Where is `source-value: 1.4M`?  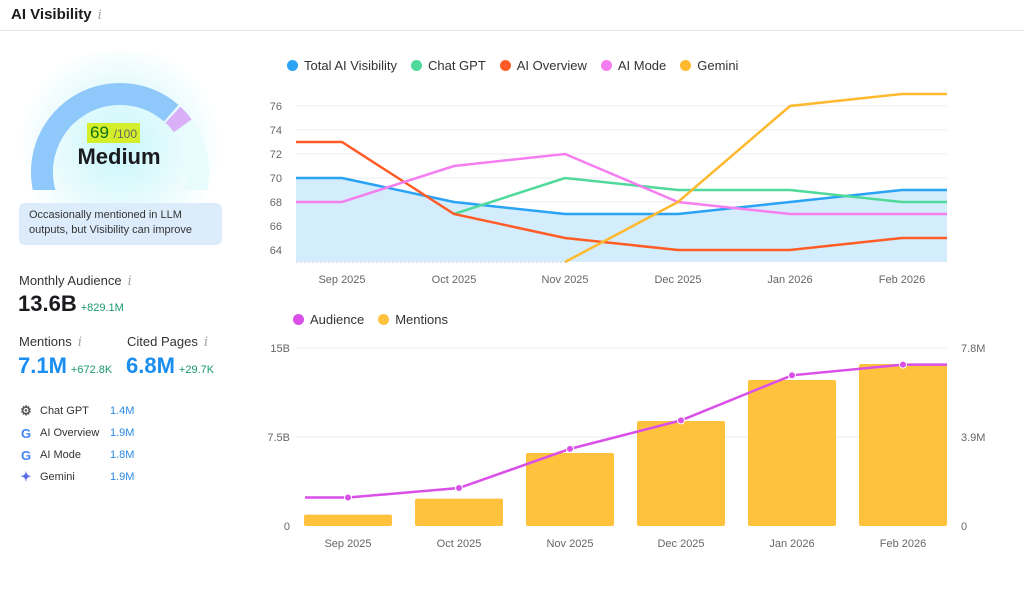 source-value: 1.4M is located at coordinates (122, 411).